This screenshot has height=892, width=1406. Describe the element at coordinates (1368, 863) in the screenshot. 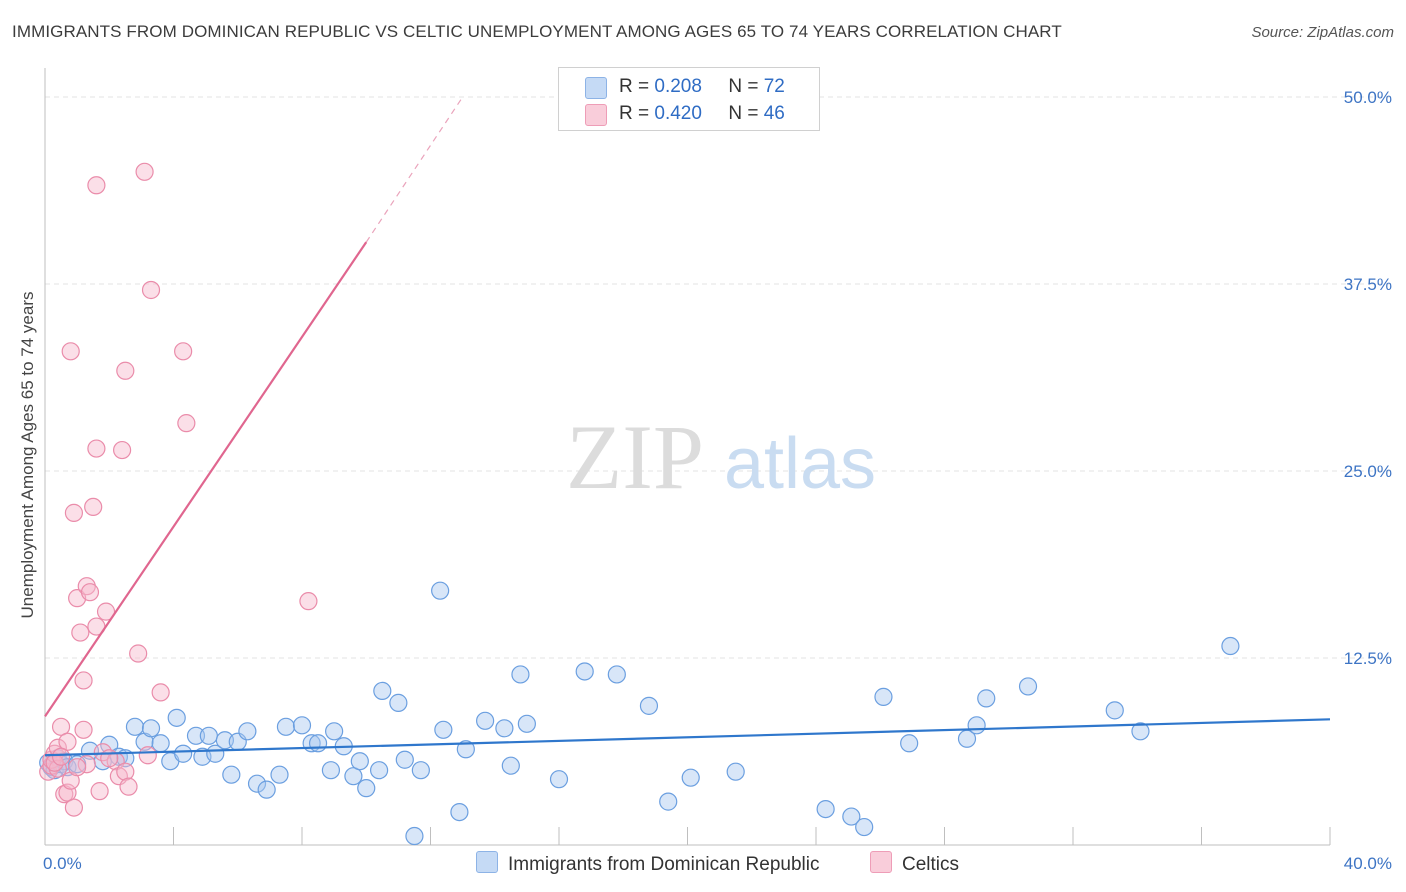

I see `x-tick-label: 40.0%` at that location.